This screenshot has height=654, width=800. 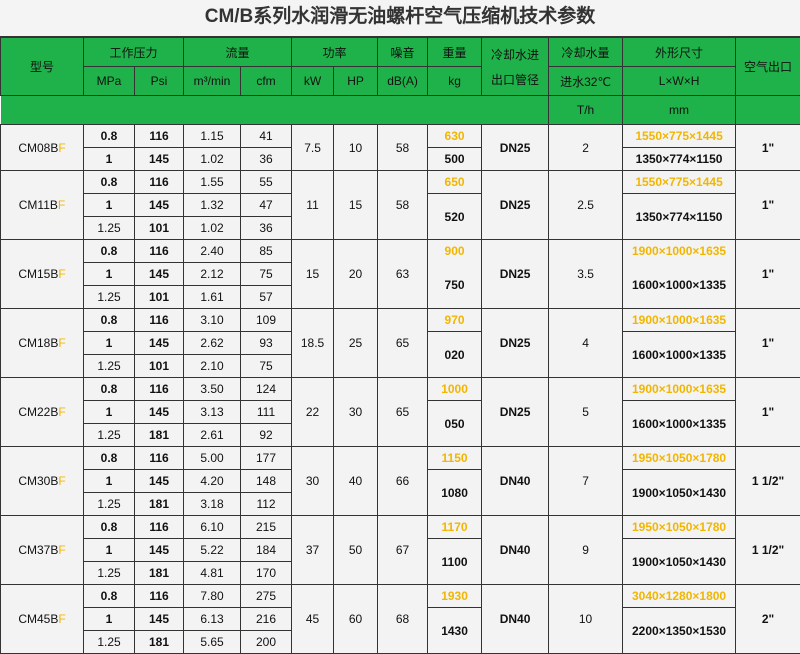 I want to click on header-weight: 重量, so click(x=455, y=52).